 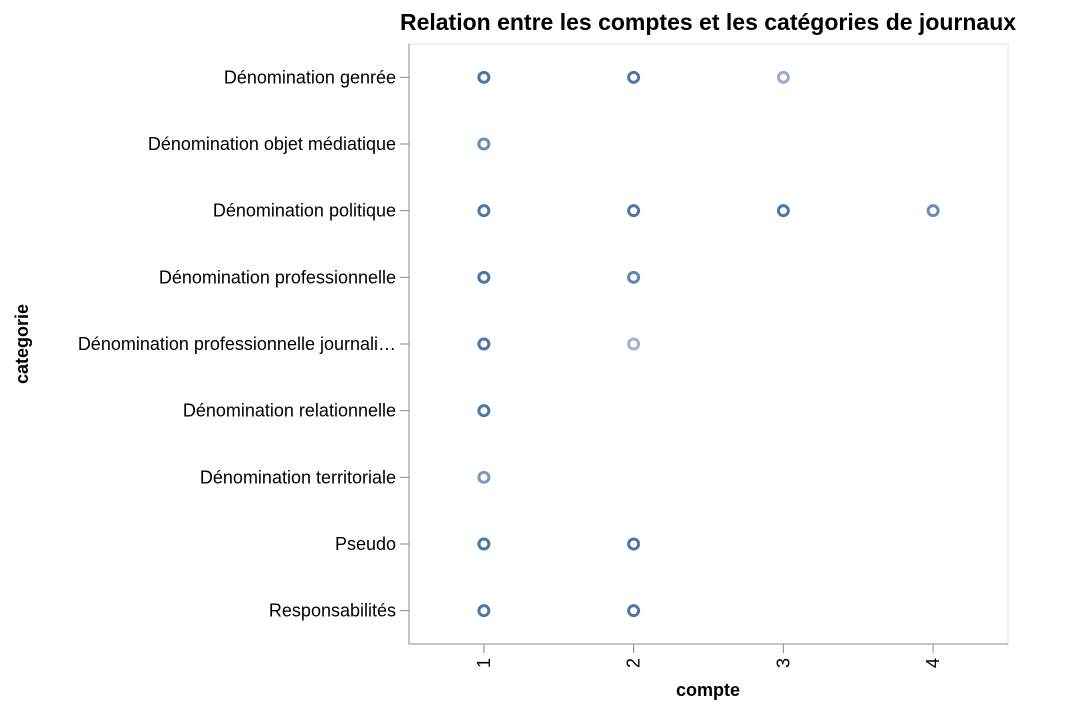 I want to click on y-tick-label: Dénomination professionnelle, so click(x=277, y=277).